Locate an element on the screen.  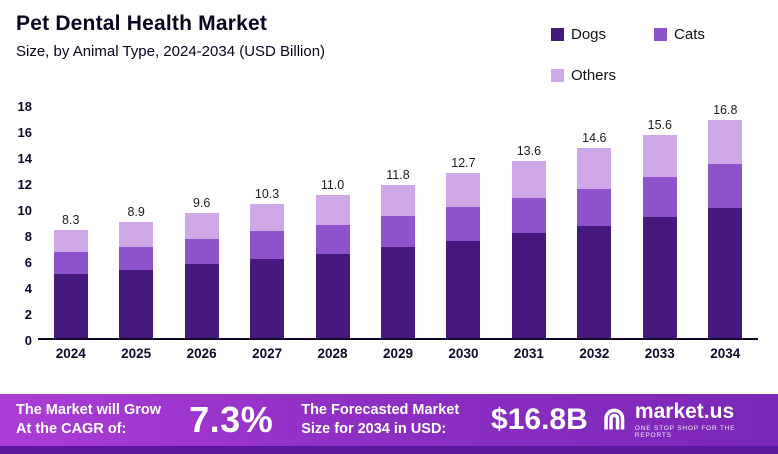
bar-segment-others-2024 is located at coordinates (70, 241).